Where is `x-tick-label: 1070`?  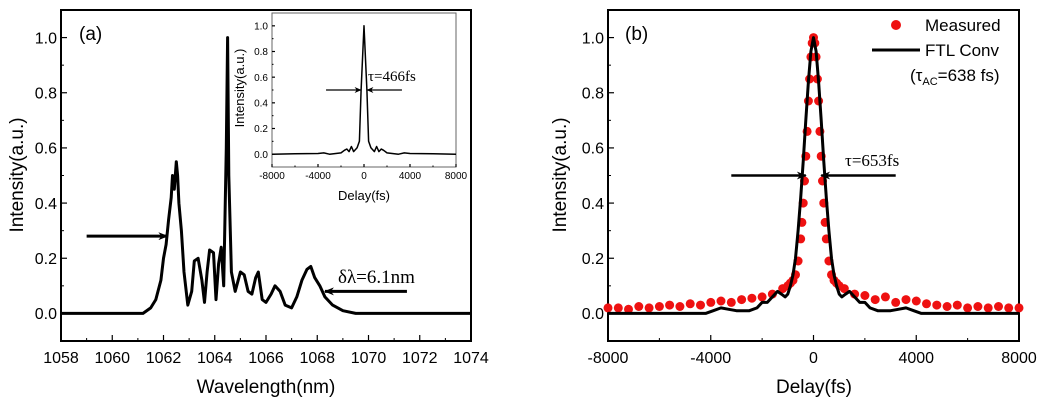
x-tick-label: 1070 is located at coordinates (369, 358).